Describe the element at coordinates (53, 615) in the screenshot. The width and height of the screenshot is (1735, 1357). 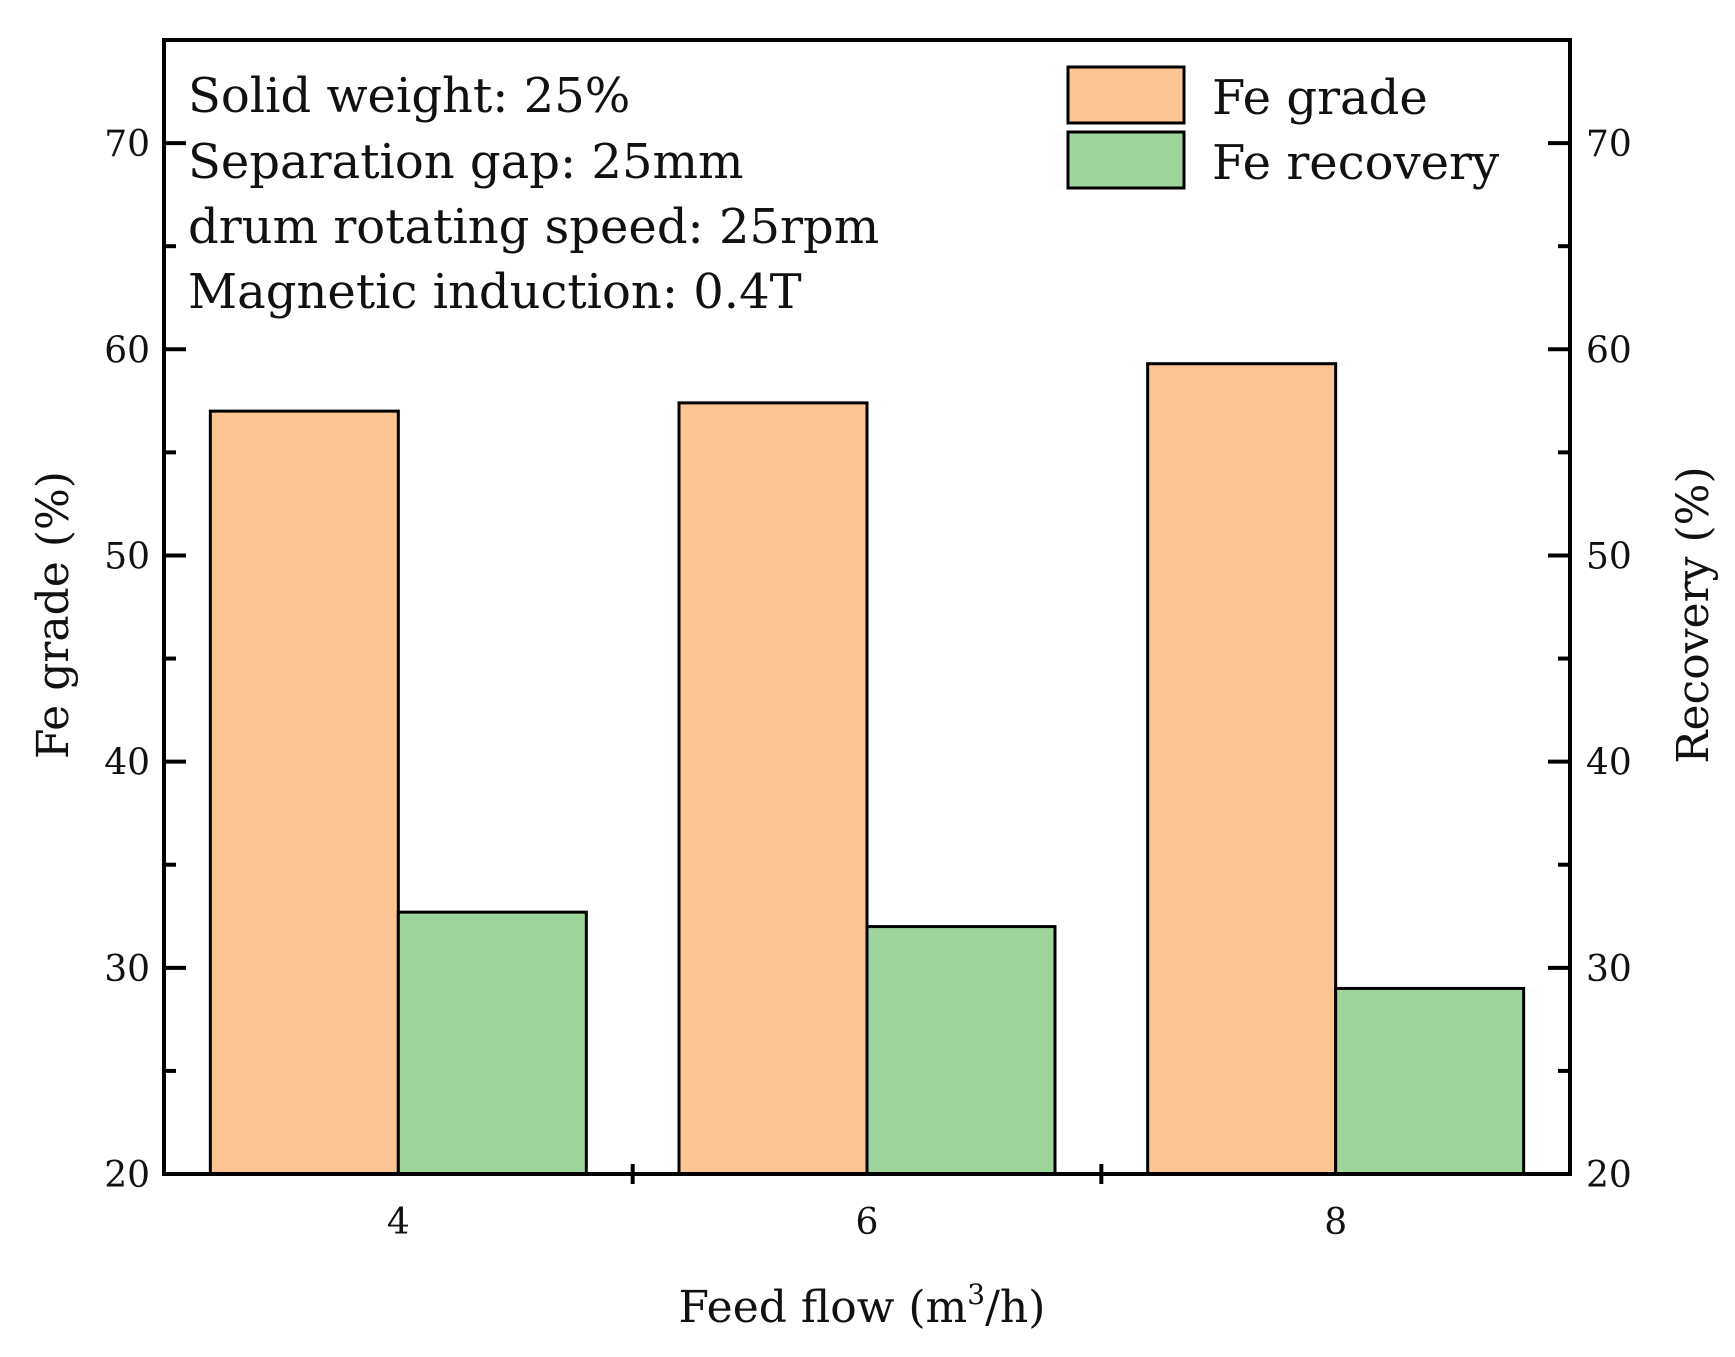
I see `y-axis-title-left: Fe grade (%)` at that location.